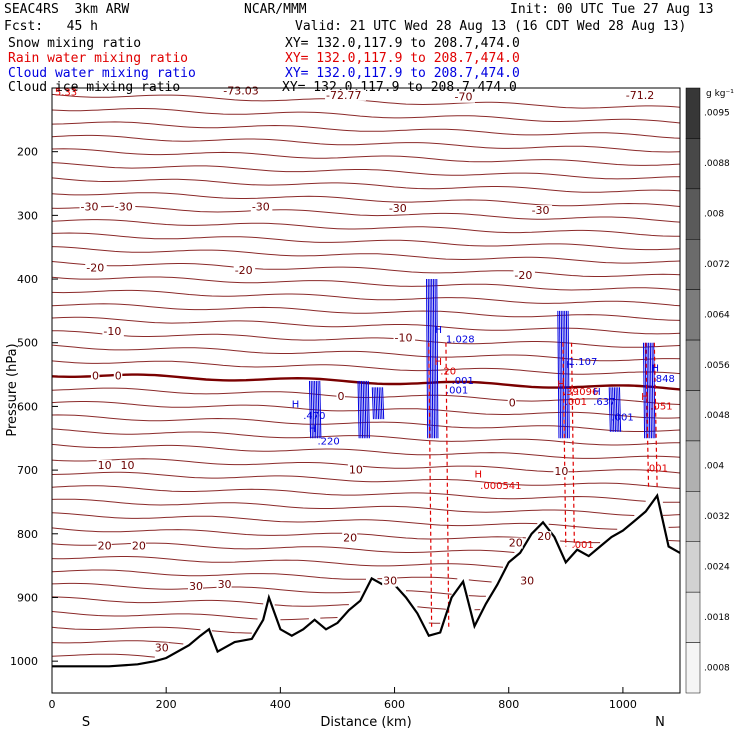 Image resolution: width=740 pixels, height=740 pixels. What do you see at coordinates (280, 704) in the screenshot?
I see `x-tick-label: 400` at bounding box center [280, 704].